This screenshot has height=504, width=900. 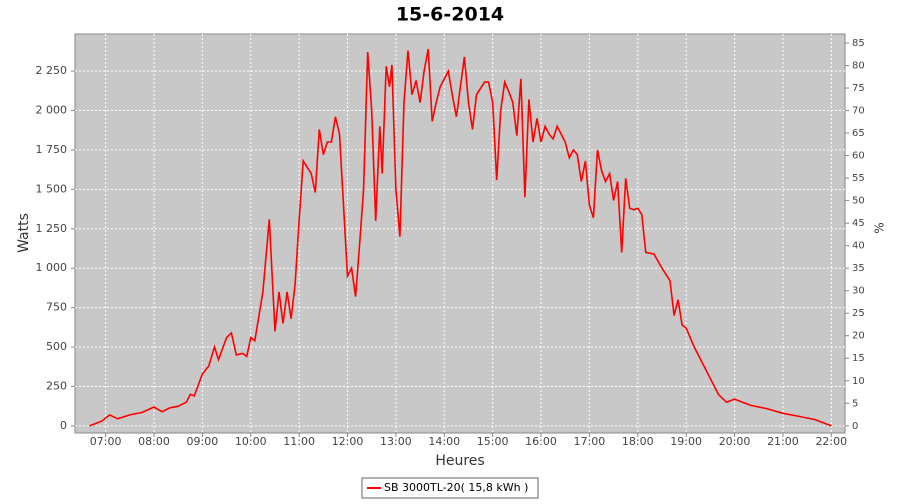 I want to click on y-tick-label: 0, so click(x=63, y=425).